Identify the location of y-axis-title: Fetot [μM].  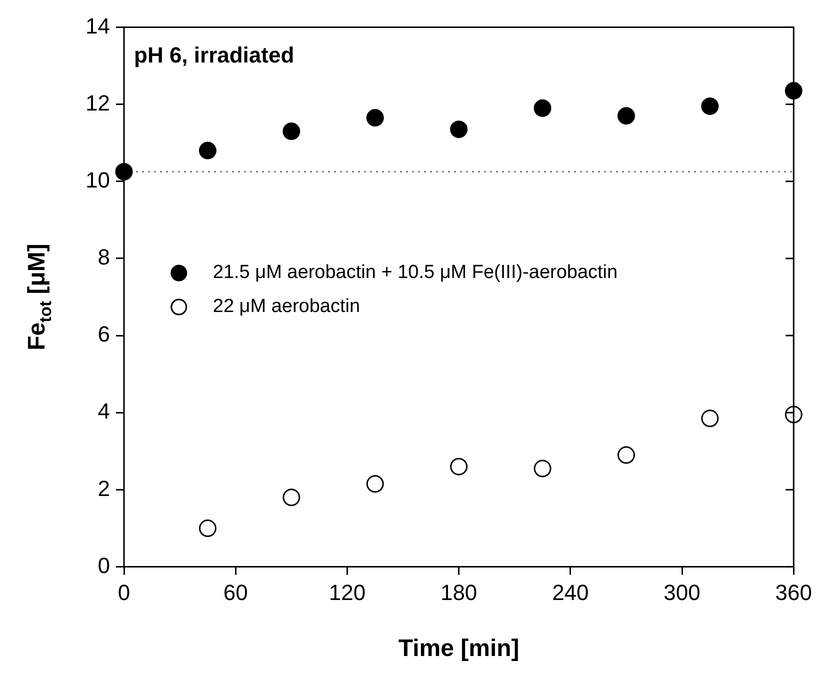
(40, 297).